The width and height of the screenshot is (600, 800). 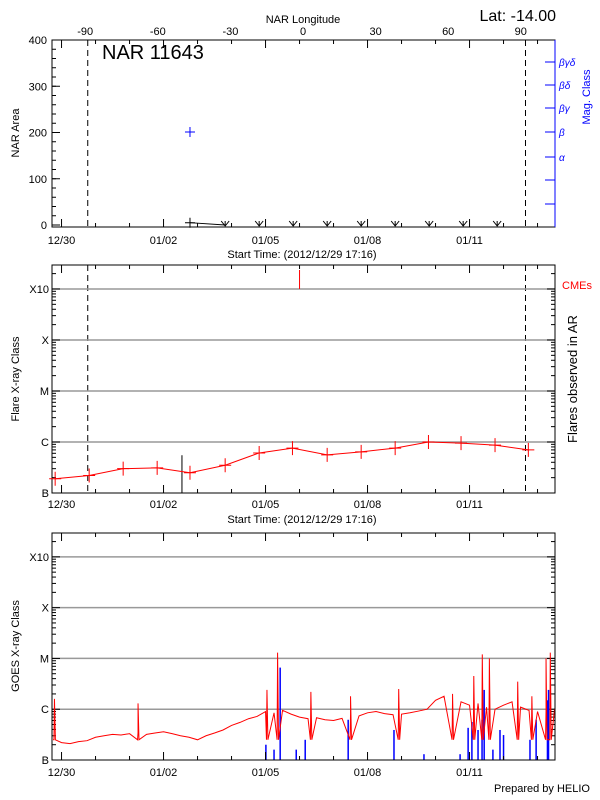 What do you see at coordinates (564, 109) in the screenshot?
I see `mag-class-tick-label: βγ` at bounding box center [564, 109].